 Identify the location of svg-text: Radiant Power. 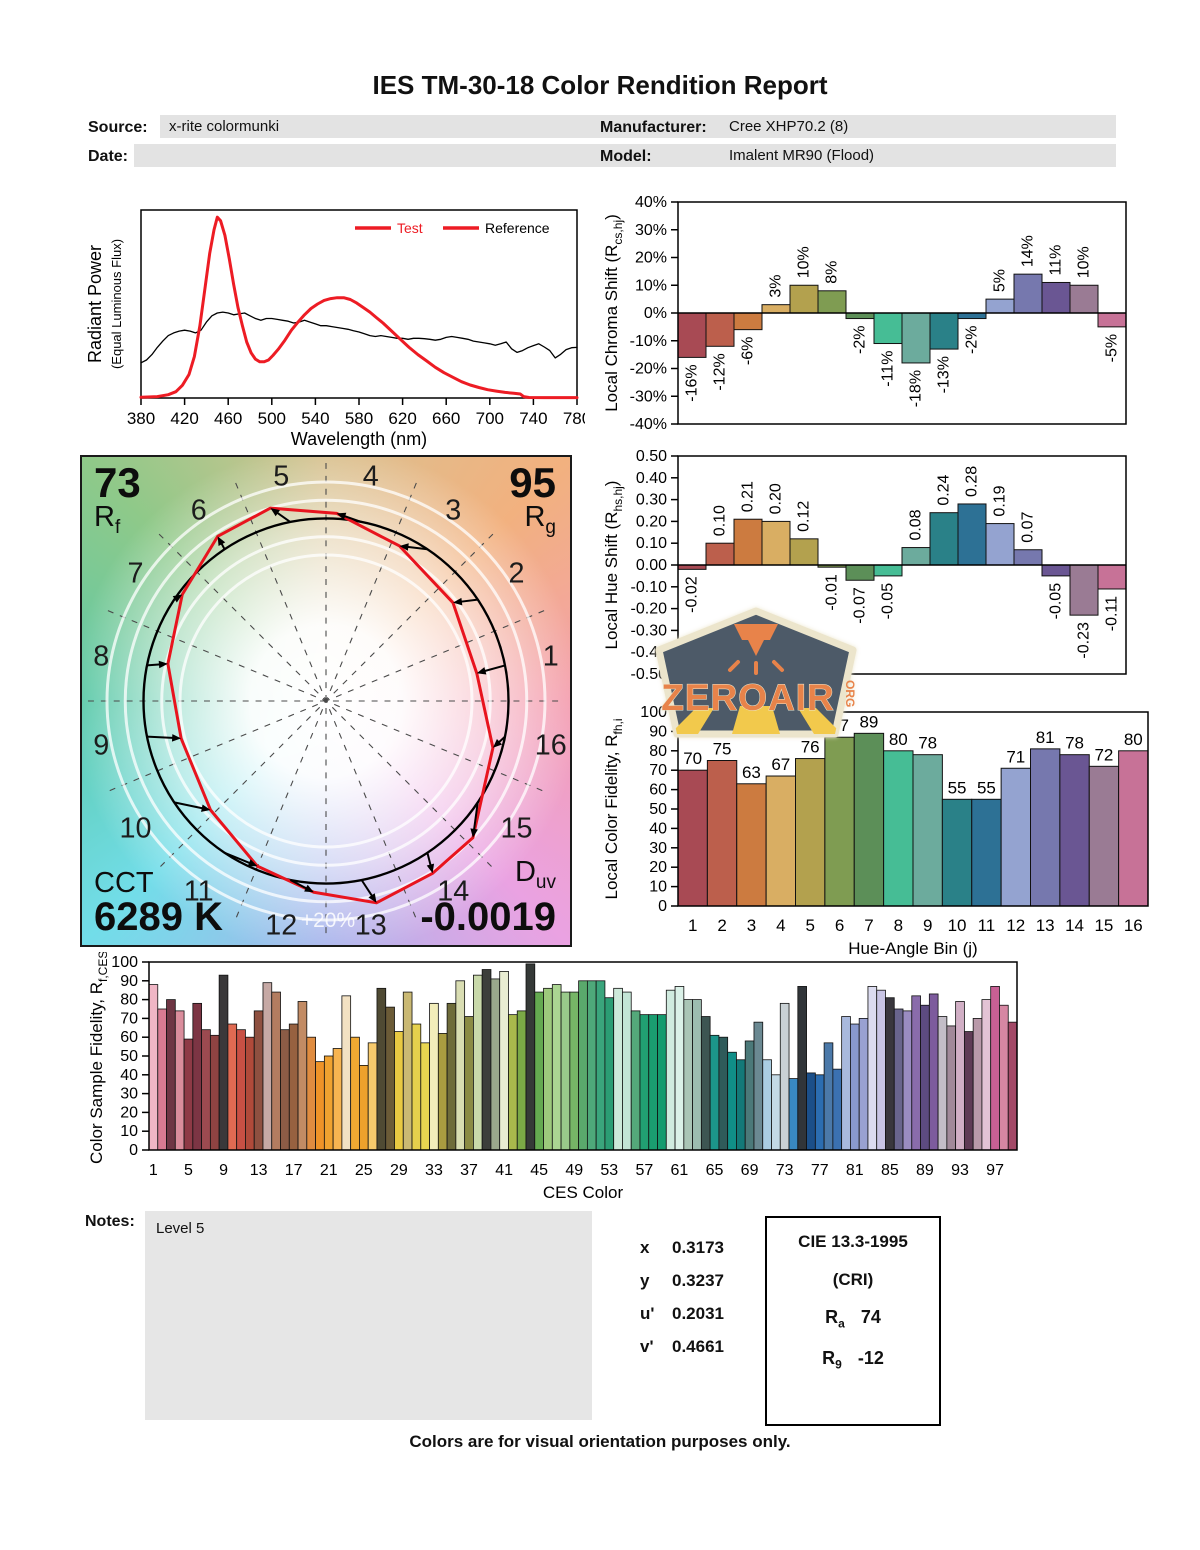
(95, 304).